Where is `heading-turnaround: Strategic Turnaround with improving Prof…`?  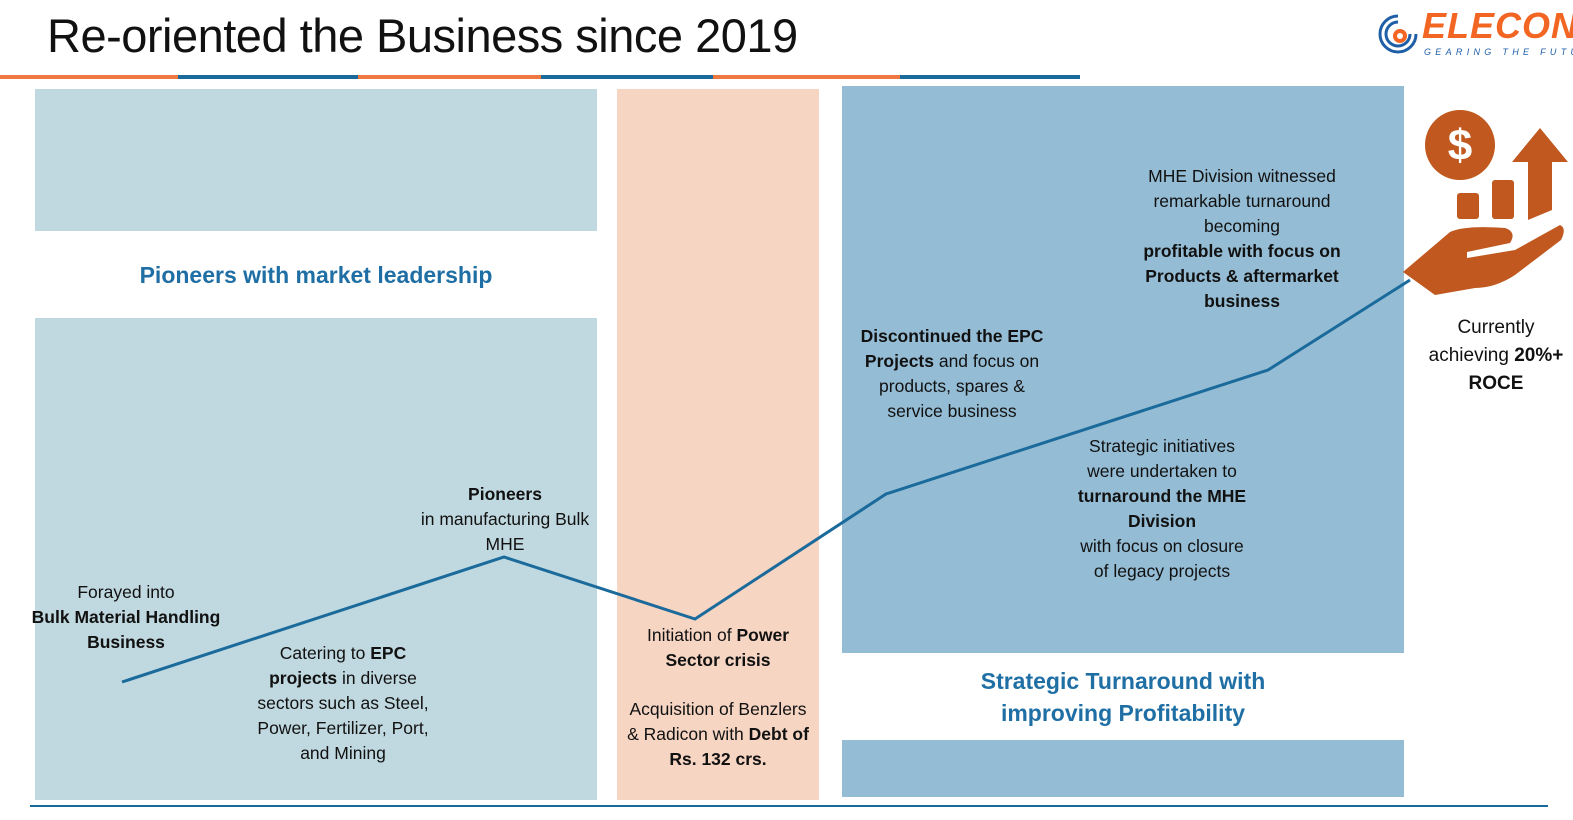
heading-turnaround: Strategic Turnaround with improving Prof… is located at coordinates (1123, 696).